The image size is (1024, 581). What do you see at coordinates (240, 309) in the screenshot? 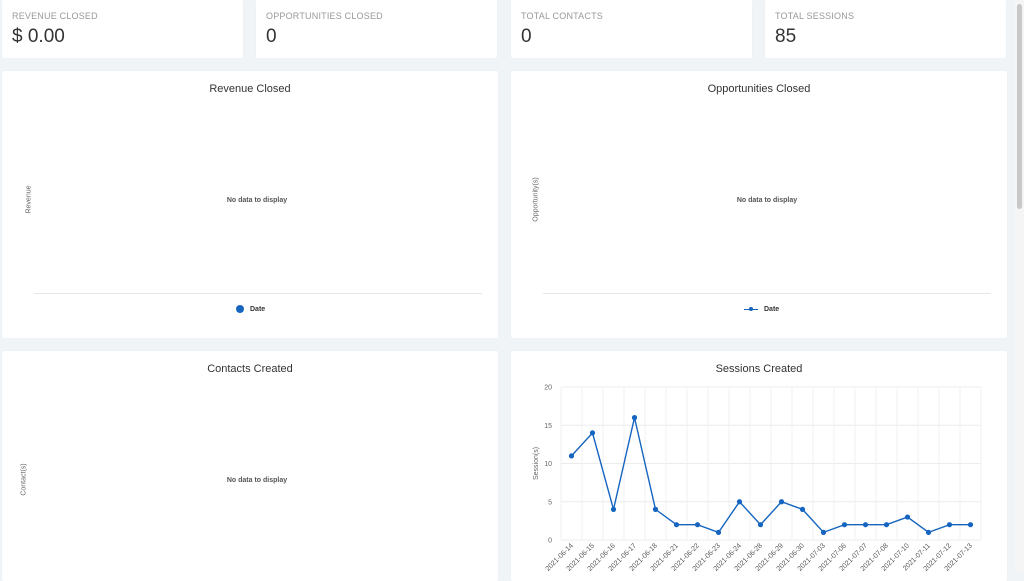
I see `legend-dot-icon` at bounding box center [240, 309].